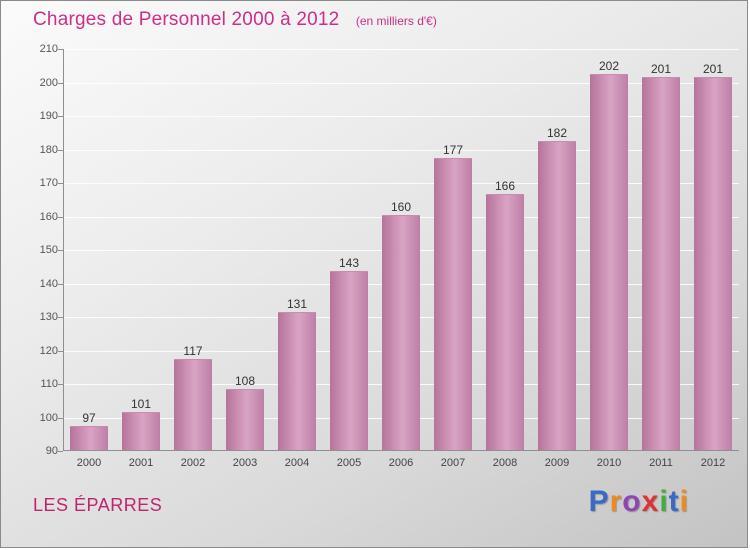 The image size is (750, 550). Describe the element at coordinates (661, 263) in the screenshot. I see `bar-2011` at that location.